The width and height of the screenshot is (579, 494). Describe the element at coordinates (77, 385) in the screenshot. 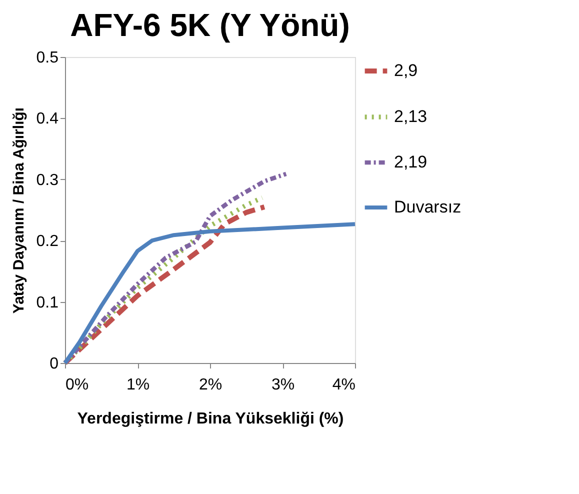

I see `x-tick-label: 0%` at that location.